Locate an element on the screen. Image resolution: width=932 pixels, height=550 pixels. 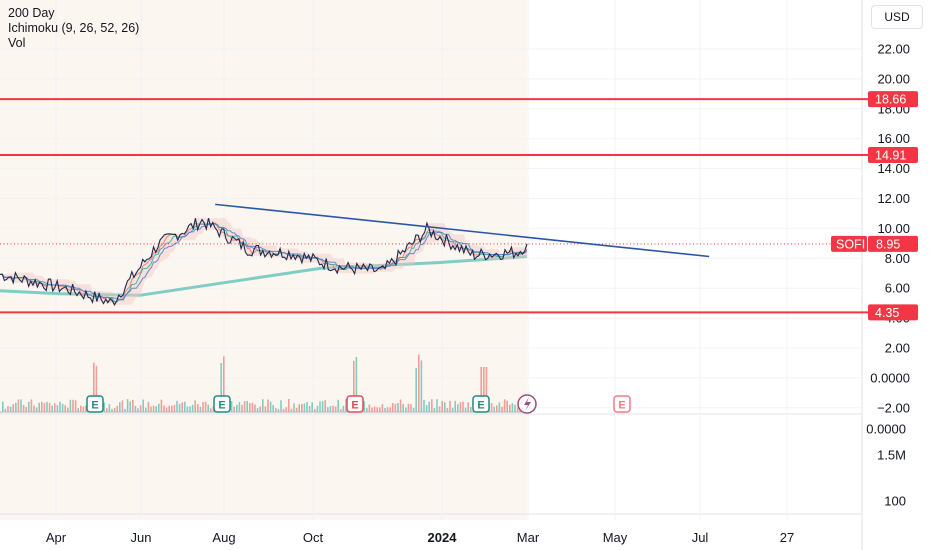
x-tick-label: Mar is located at coordinates (528, 537).